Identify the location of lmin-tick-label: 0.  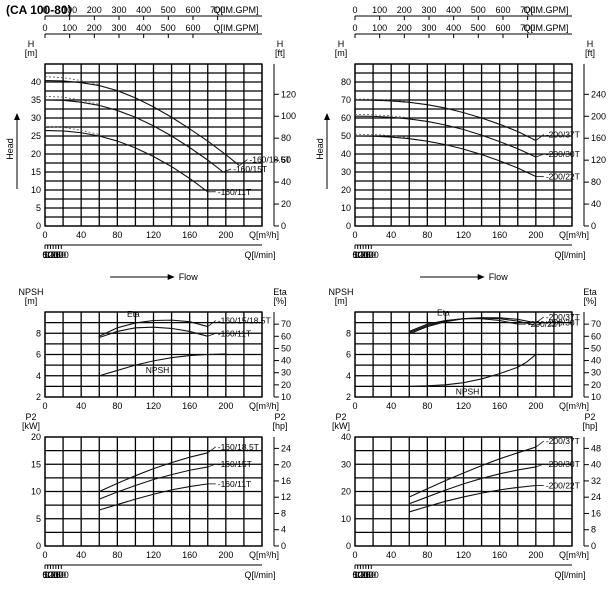
(44, 255).